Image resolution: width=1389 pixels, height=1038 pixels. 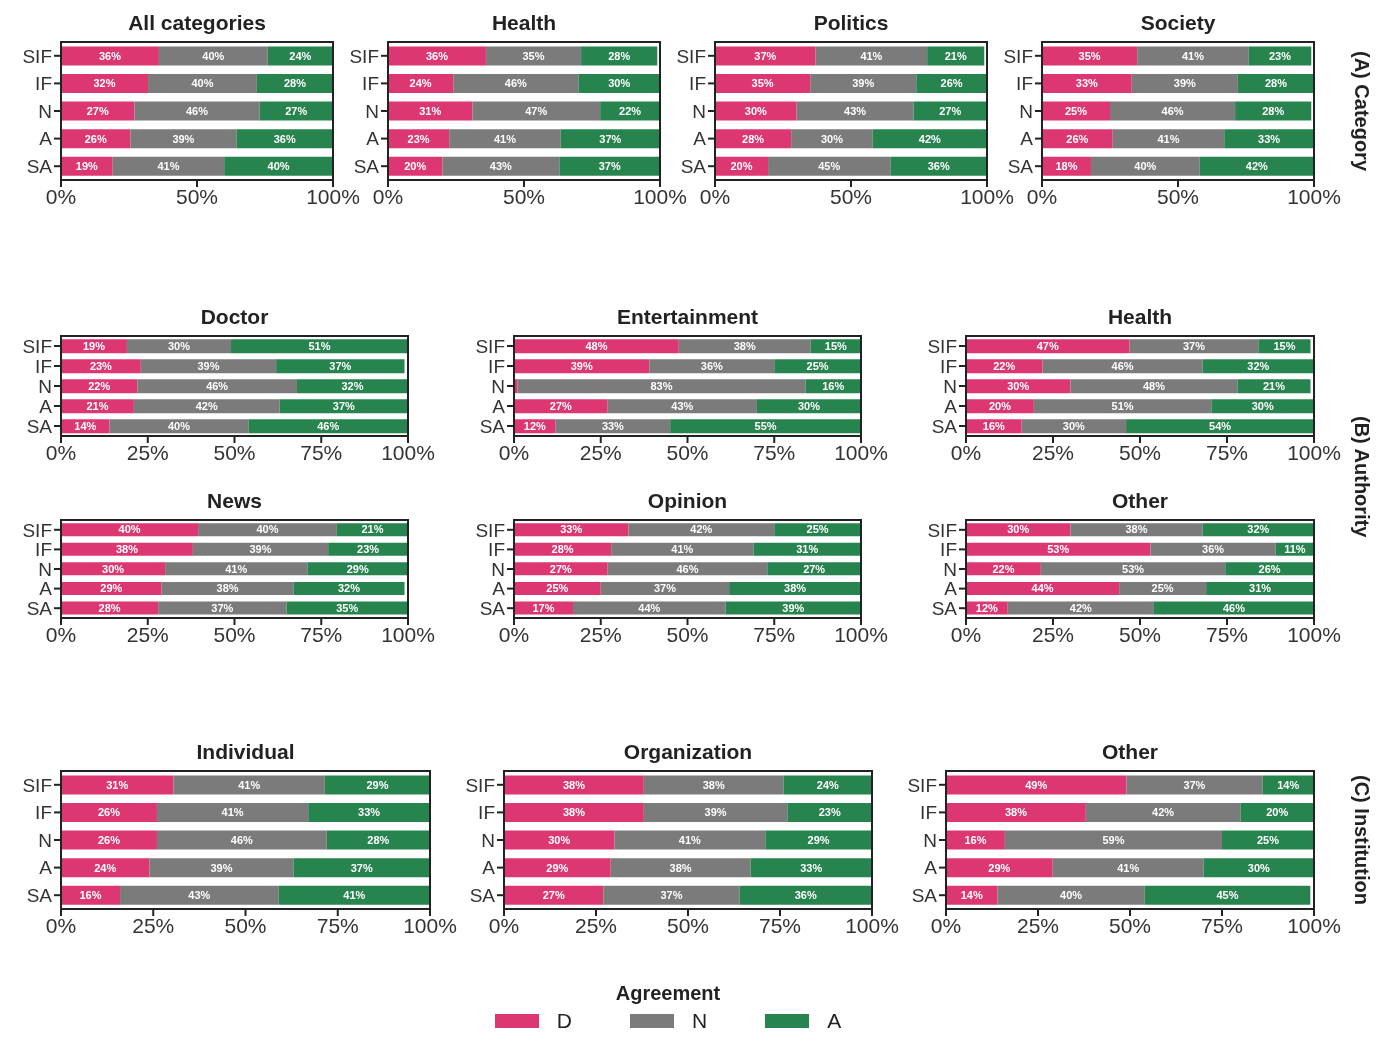 I want to click on chart-title: Other, so click(x=1130, y=752).